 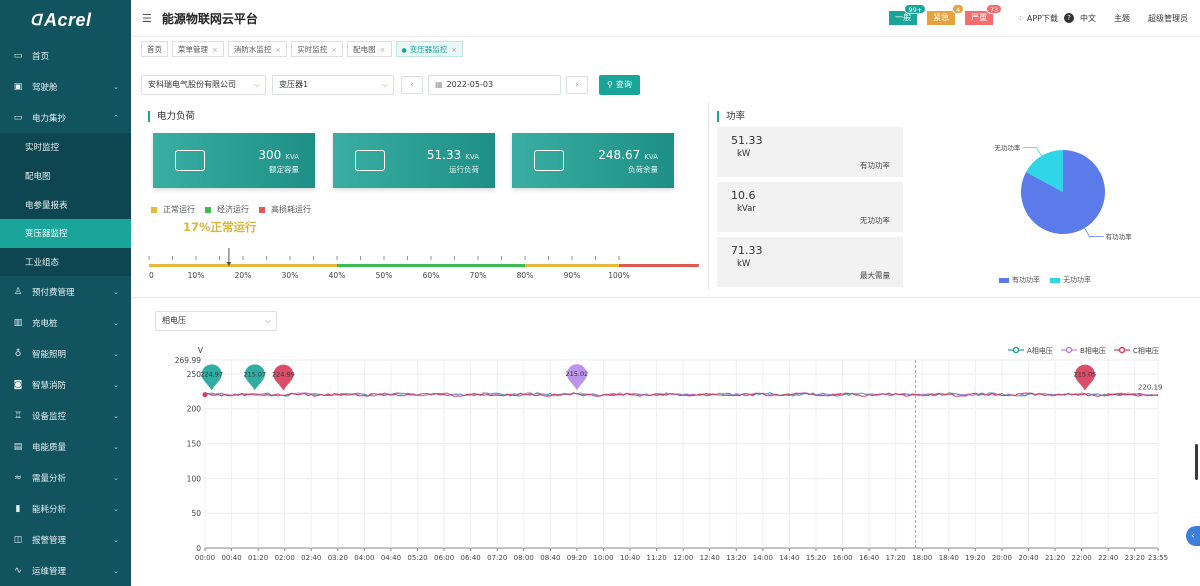 What do you see at coordinates (1037, 18) in the screenshot?
I see `app-download-link: ⁘ APP下载` at bounding box center [1037, 18].